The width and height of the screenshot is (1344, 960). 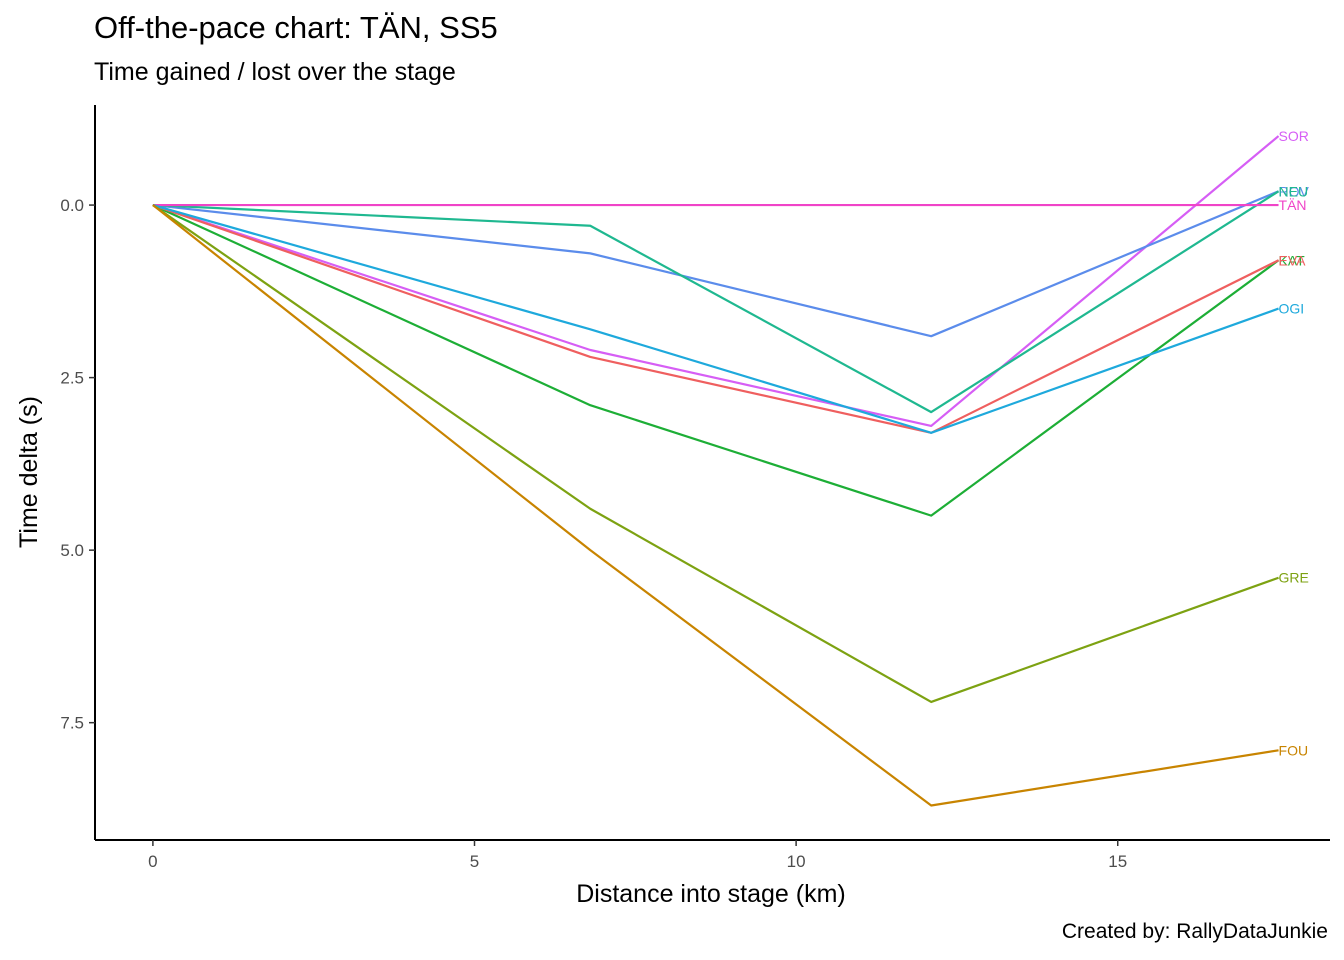 What do you see at coordinates (1194, 931) in the screenshot?
I see `chart-caption: Created by: RallyDataJunkie` at bounding box center [1194, 931].